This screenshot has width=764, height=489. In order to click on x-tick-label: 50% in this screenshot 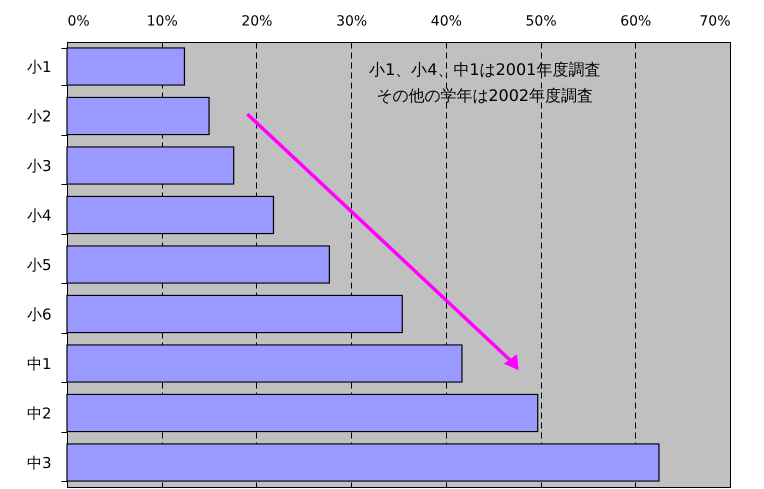, I will do `click(541, 22)`.